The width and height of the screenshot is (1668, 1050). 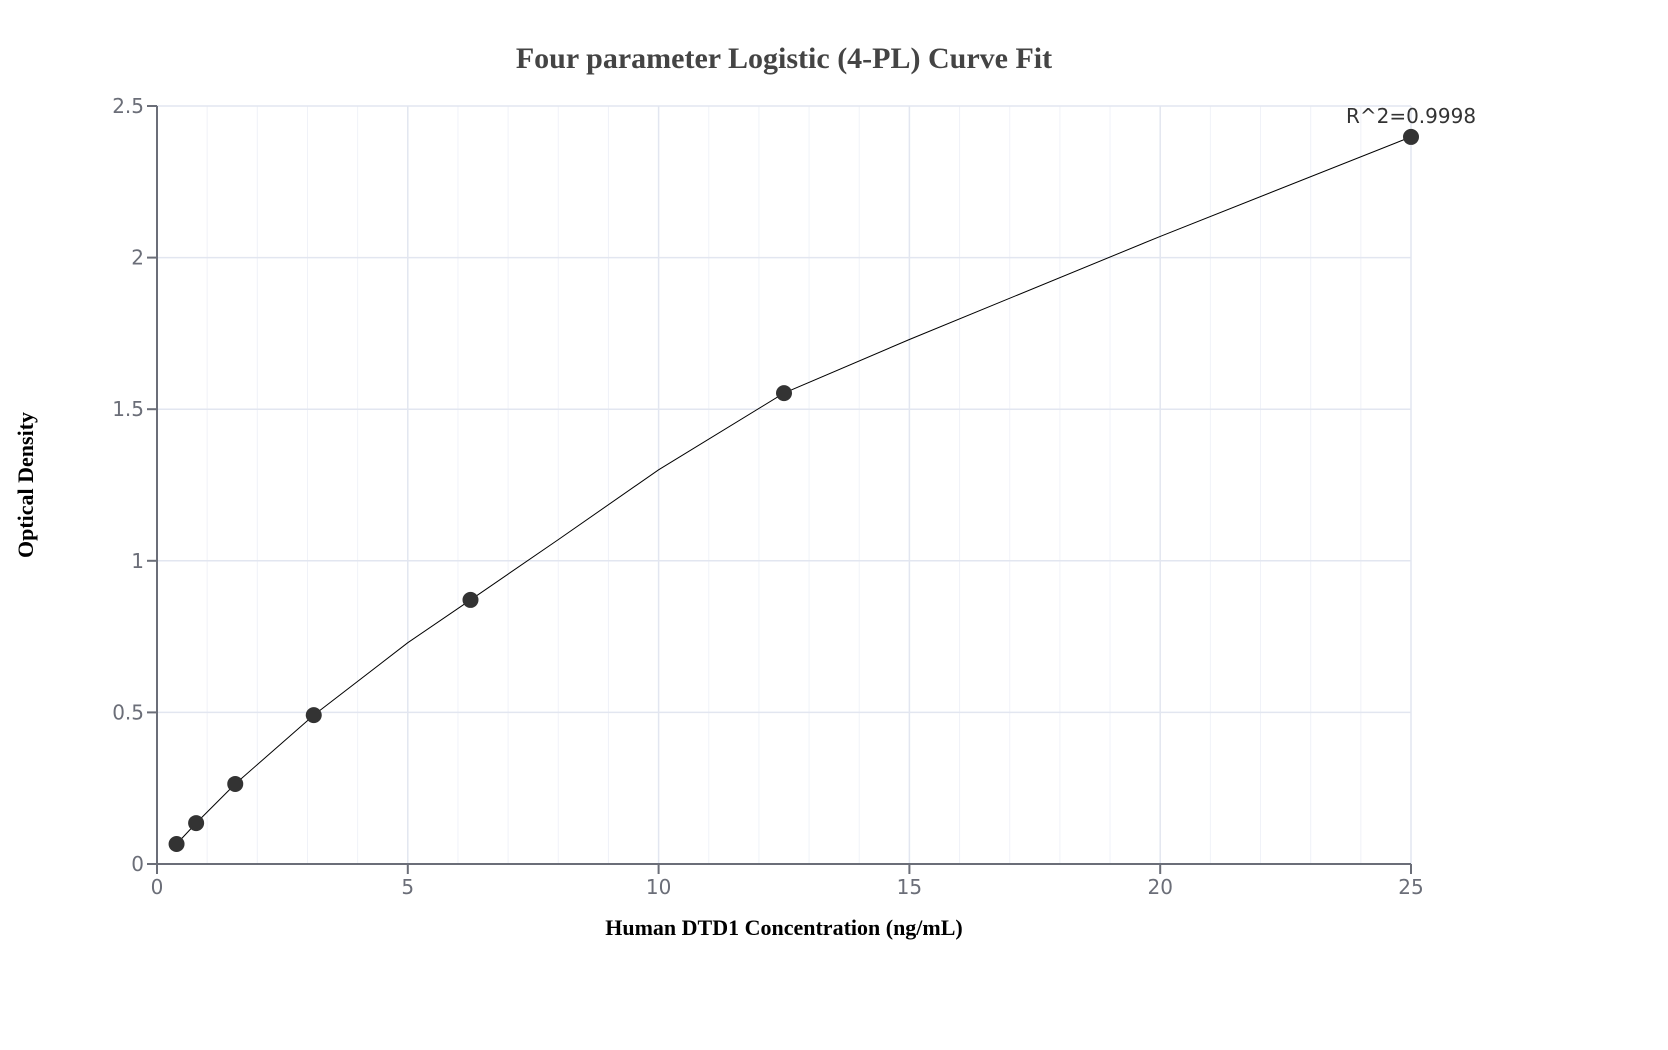 I want to click on y-axis-label: Optical Density, so click(x=25, y=485).